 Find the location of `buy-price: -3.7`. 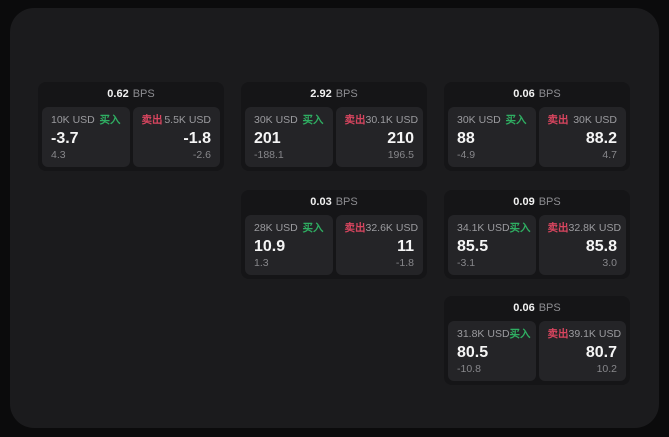

buy-price: -3.7 is located at coordinates (65, 138).